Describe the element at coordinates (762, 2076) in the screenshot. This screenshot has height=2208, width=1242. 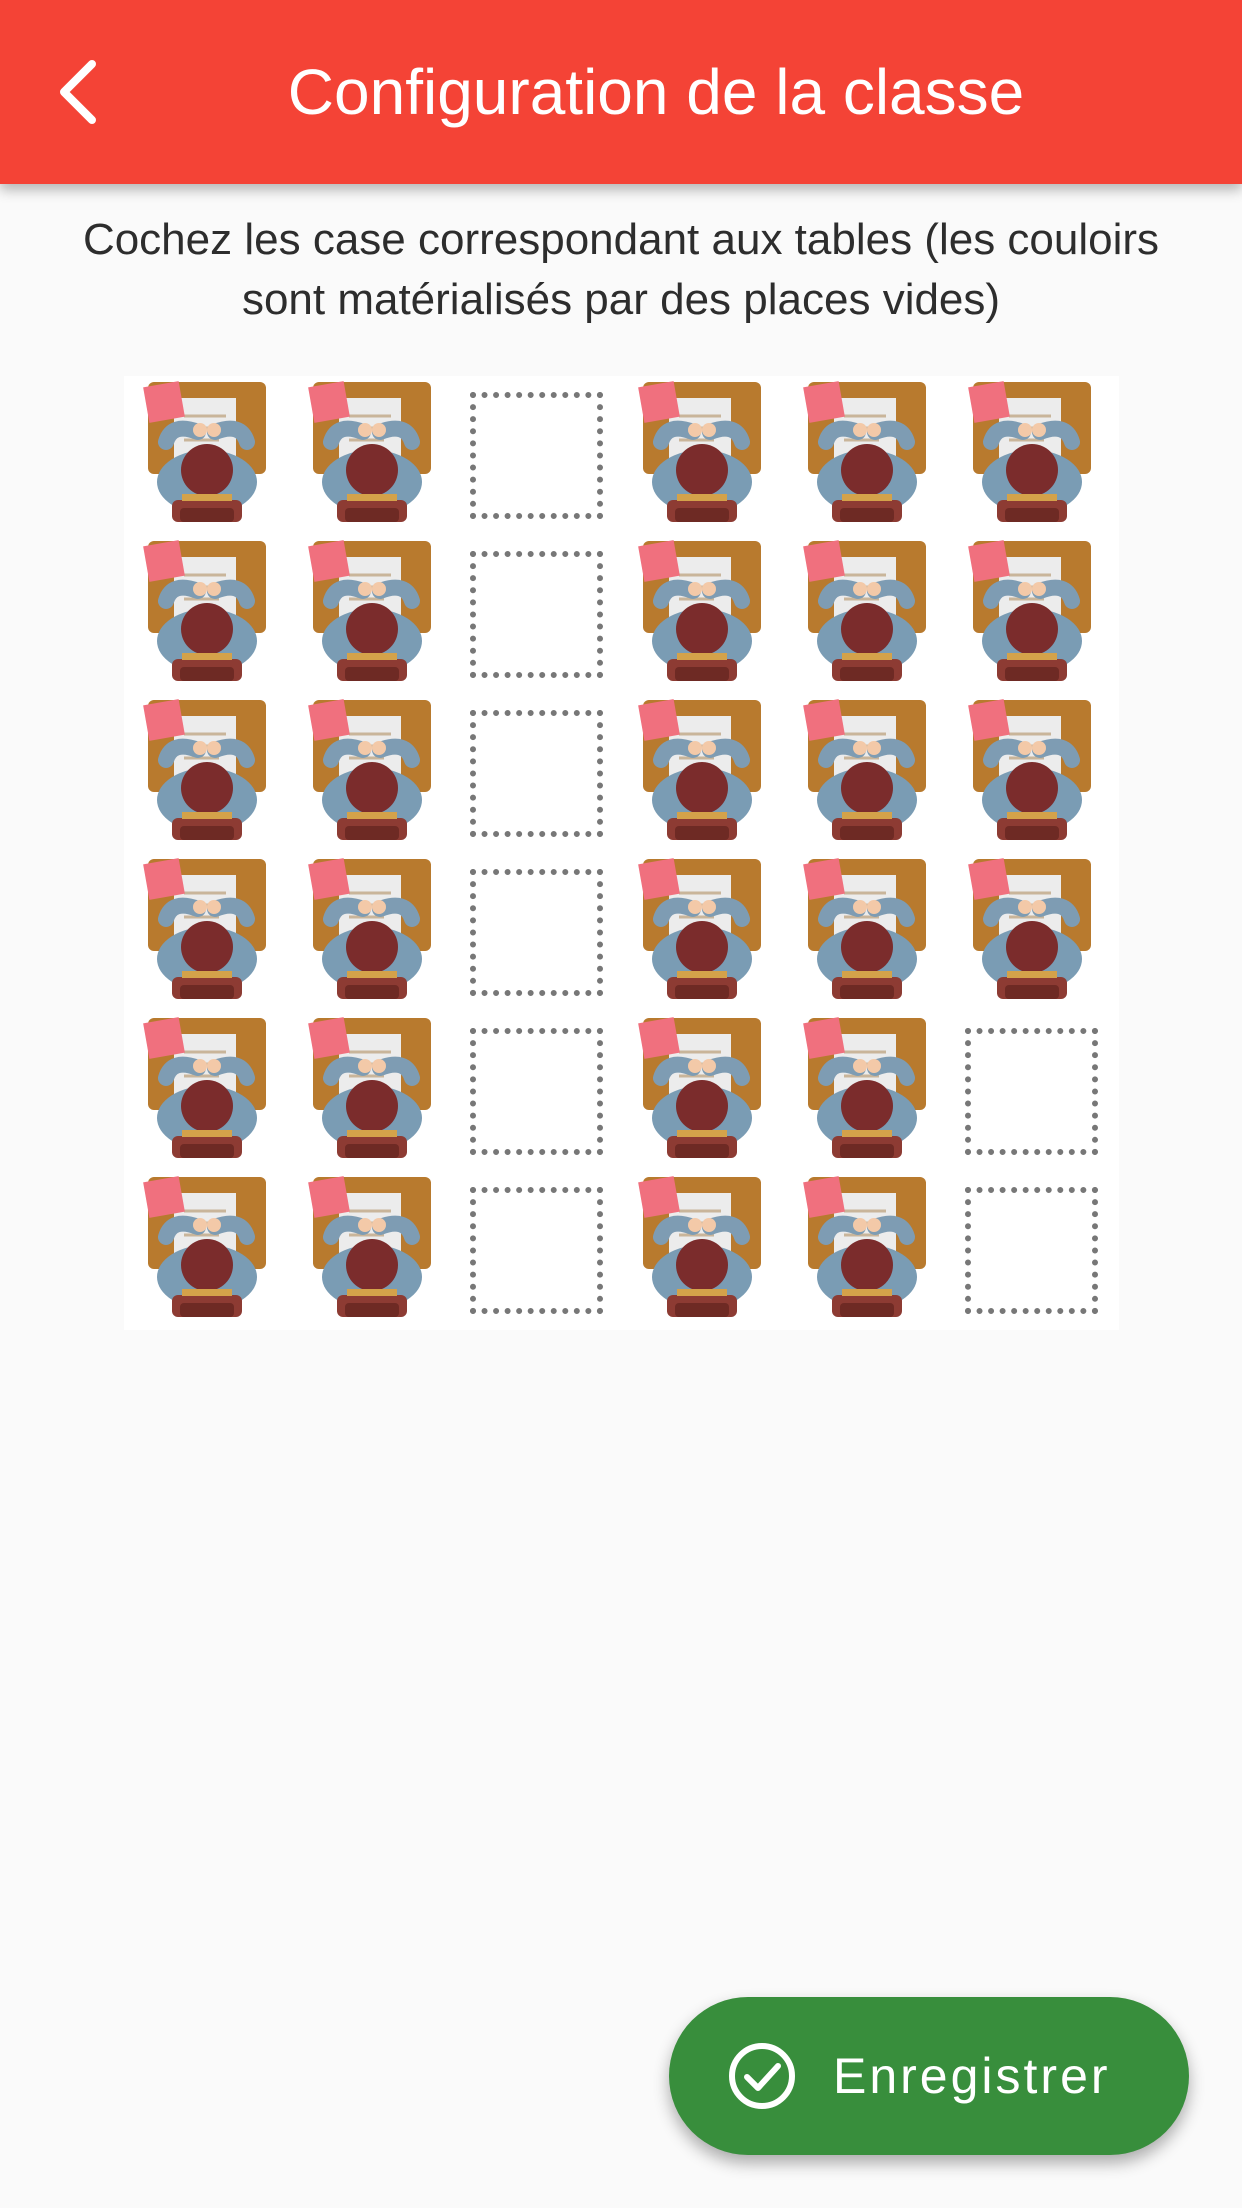
I see `check-circle-icon` at that location.